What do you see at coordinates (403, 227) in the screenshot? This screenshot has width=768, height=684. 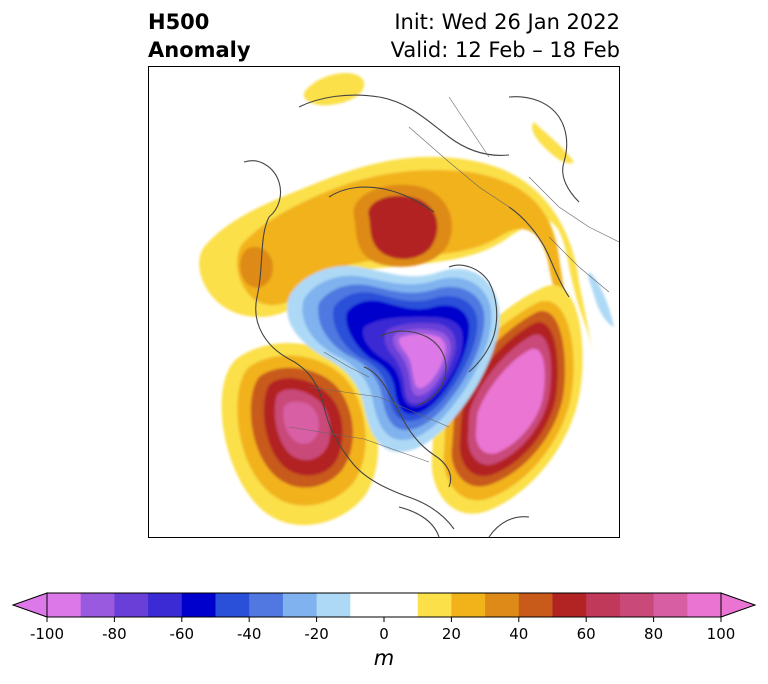 I see `anomaly-positive-red-arctic` at bounding box center [403, 227].